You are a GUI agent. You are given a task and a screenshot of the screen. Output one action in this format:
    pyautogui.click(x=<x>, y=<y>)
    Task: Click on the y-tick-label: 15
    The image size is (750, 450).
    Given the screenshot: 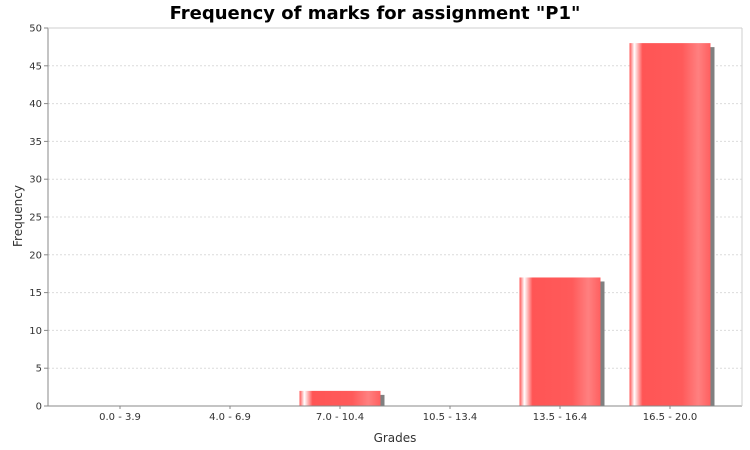 What is the action you would take?
    pyautogui.click(x=35, y=293)
    